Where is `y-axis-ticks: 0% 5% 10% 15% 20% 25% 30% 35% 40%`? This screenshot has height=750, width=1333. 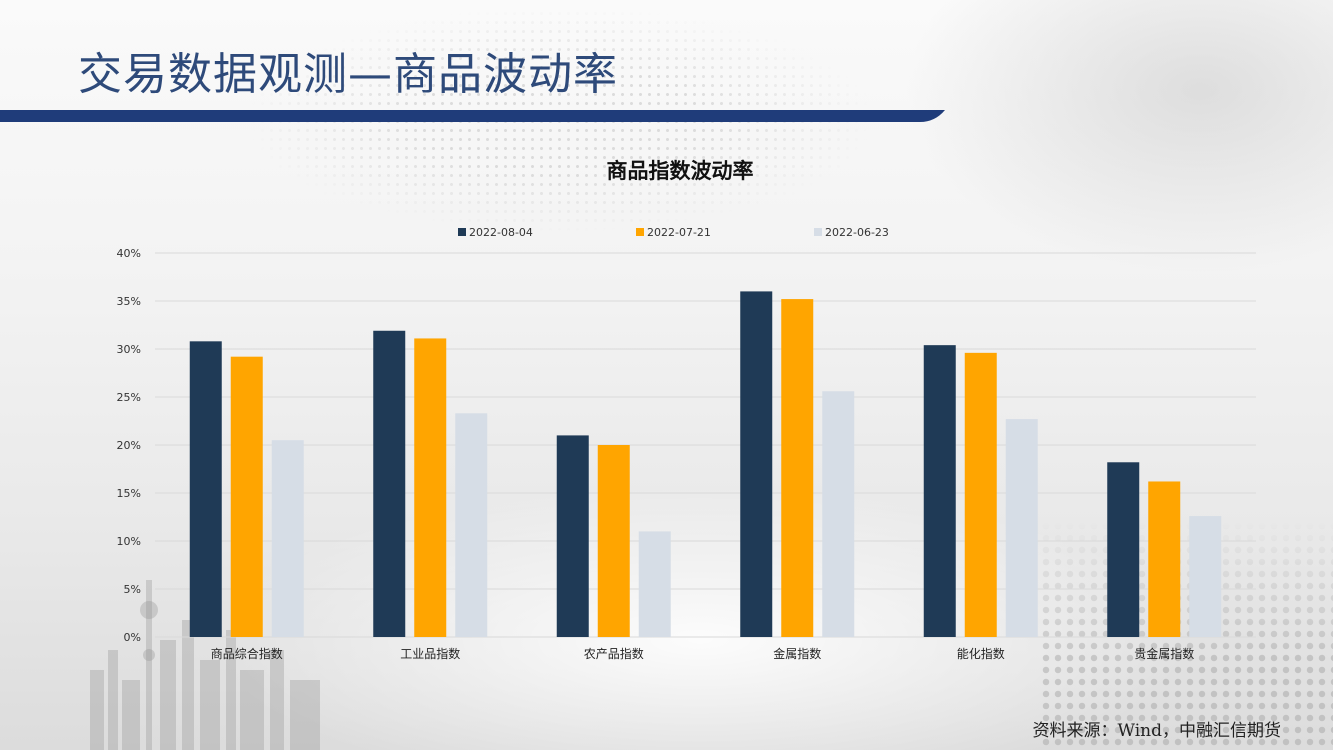 y-axis-ticks: 0% 5% 10% 15% 20% 25% 30% 35% 40% is located at coordinates (129, 445).